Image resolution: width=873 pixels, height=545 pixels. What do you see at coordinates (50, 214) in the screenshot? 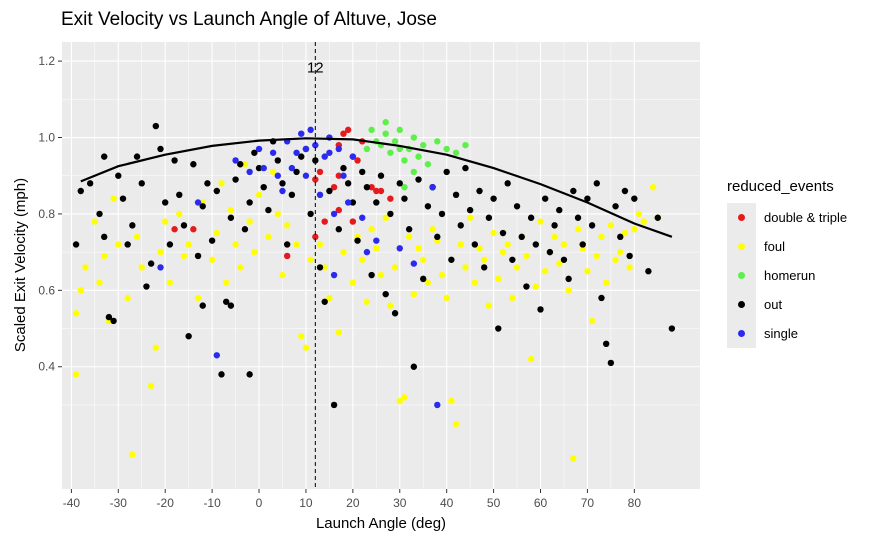
I see `y-axis-ticks: 0.4 0.6 0.8 1.0 1.2` at bounding box center [50, 214].